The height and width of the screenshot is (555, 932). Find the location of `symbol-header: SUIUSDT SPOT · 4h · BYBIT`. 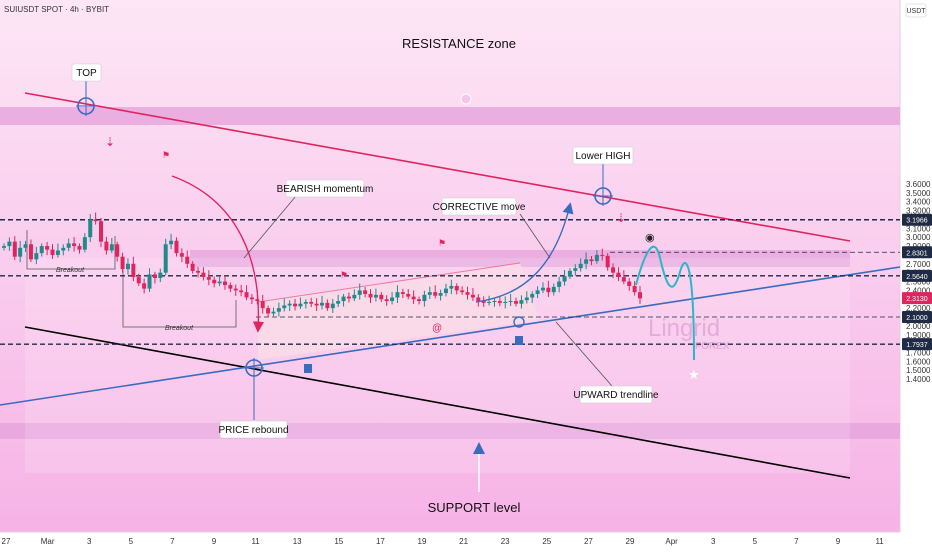

symbol-header: SUIUSDT SPOT · 4h · BYBIT is located at coordinates (56, 9).